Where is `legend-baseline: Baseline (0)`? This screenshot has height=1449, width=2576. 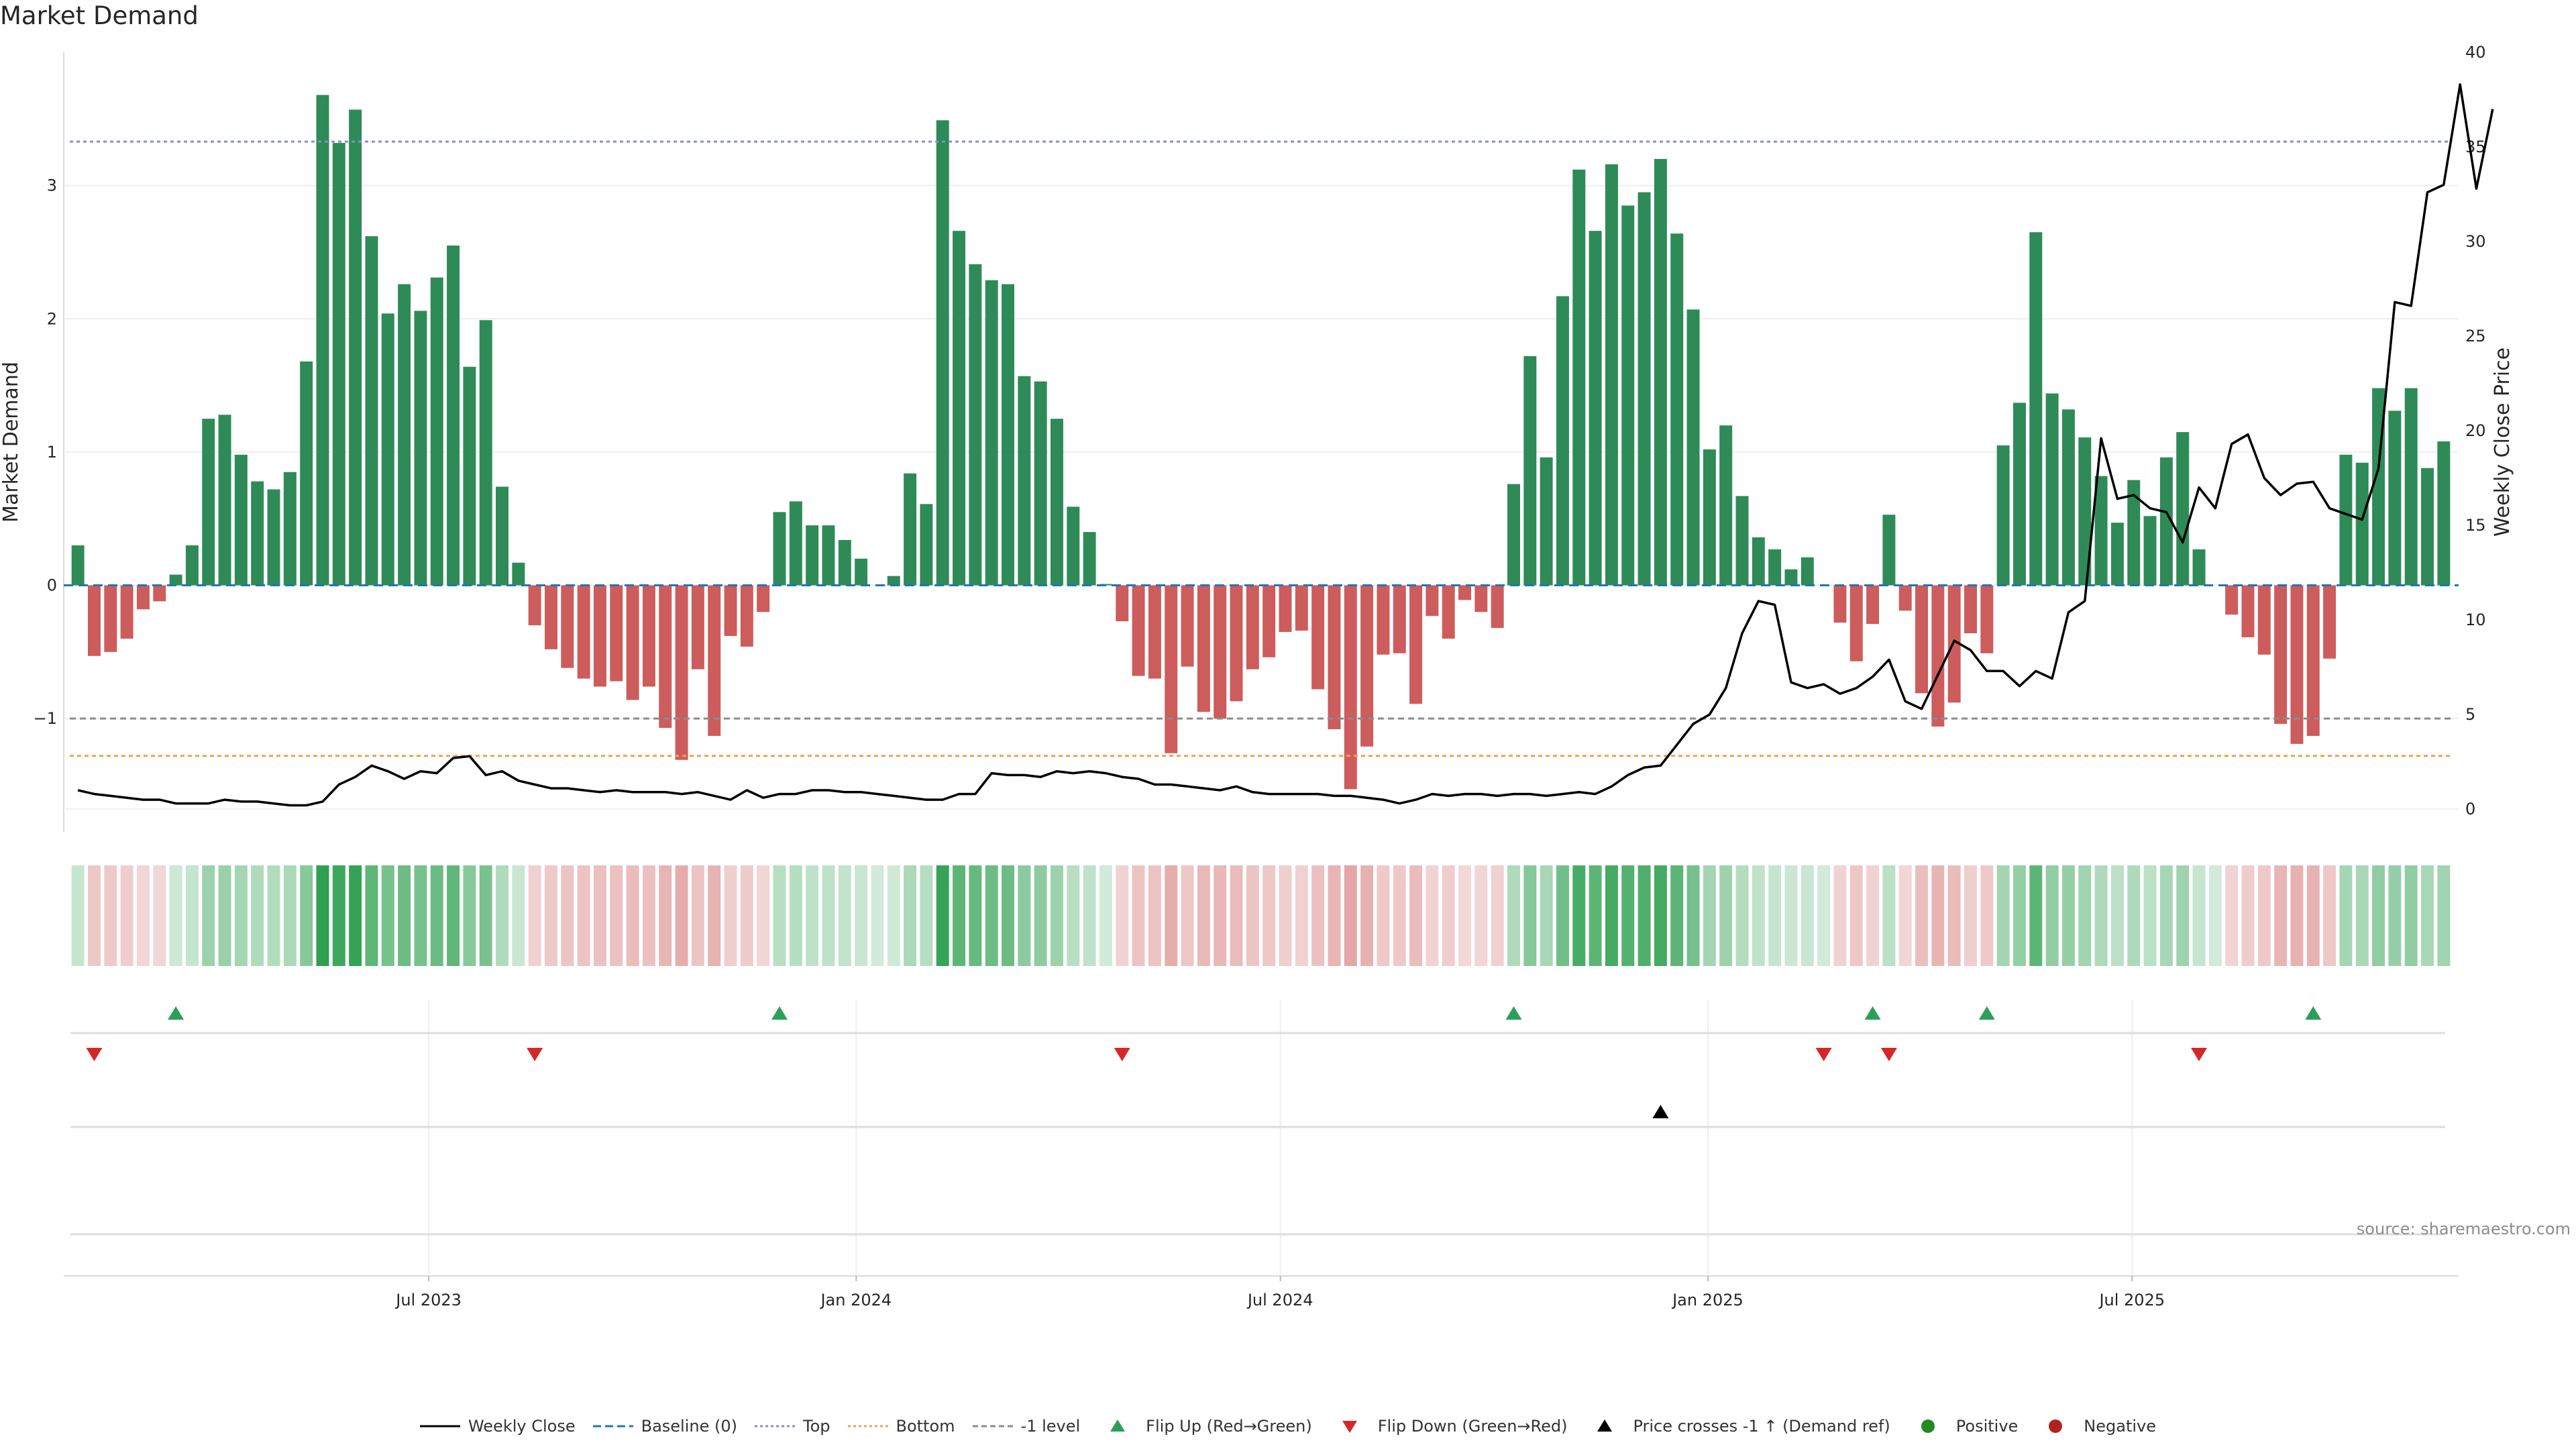
legend-baseline: Baseline (0) is located at coordinates (664, 1426).